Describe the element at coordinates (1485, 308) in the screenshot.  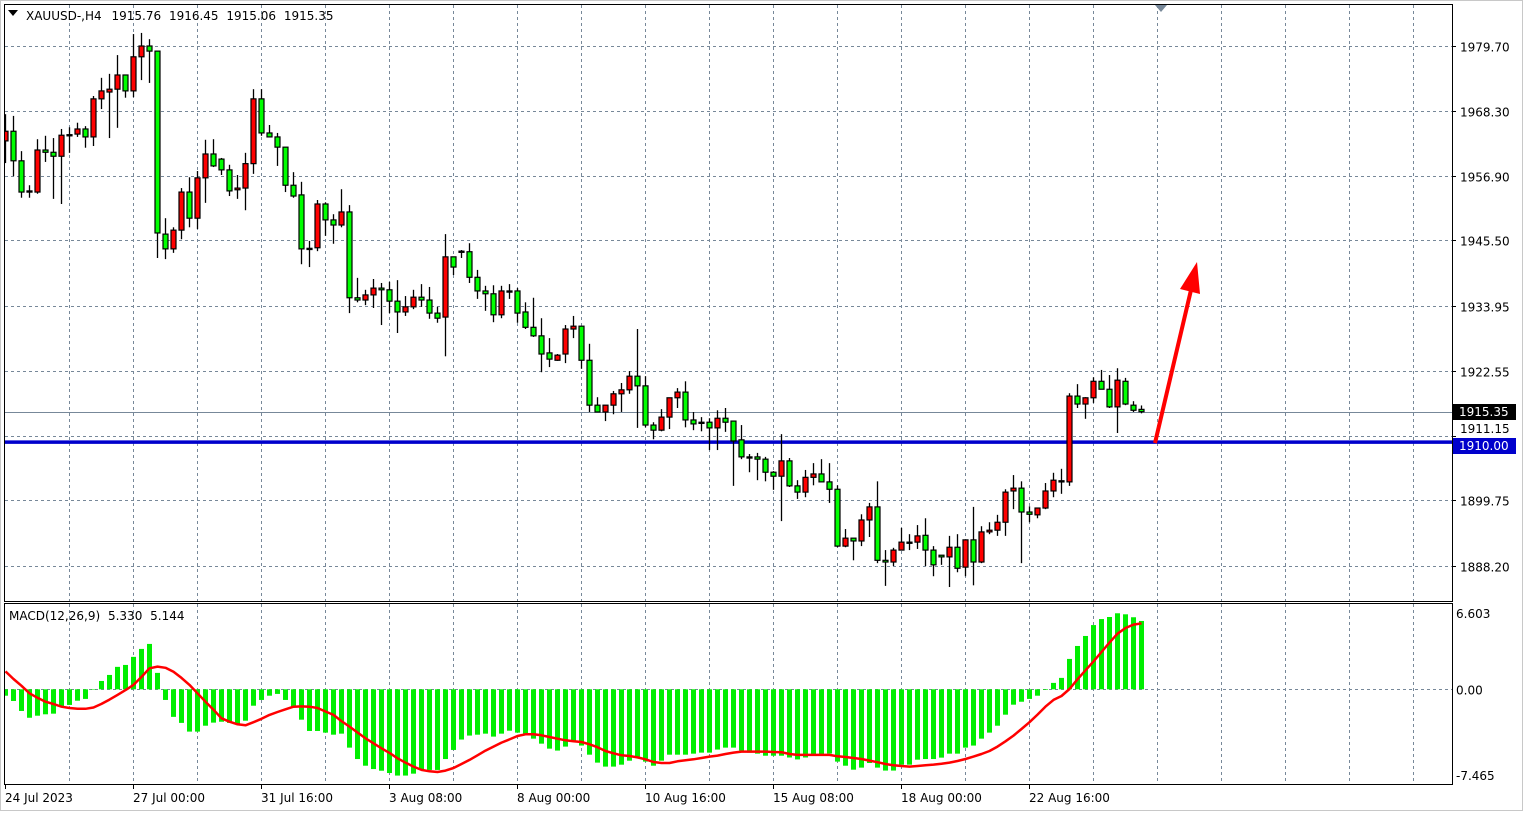
I see `price-tick-label: 1933.95` at that location.